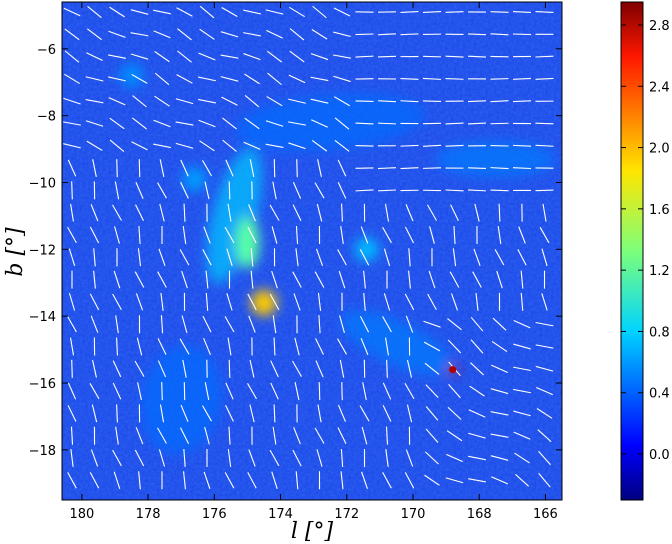 The height and width of the screenshot is (544, 672). I want to click on colorbar-tick-label: 2.8, so click(659, 26).